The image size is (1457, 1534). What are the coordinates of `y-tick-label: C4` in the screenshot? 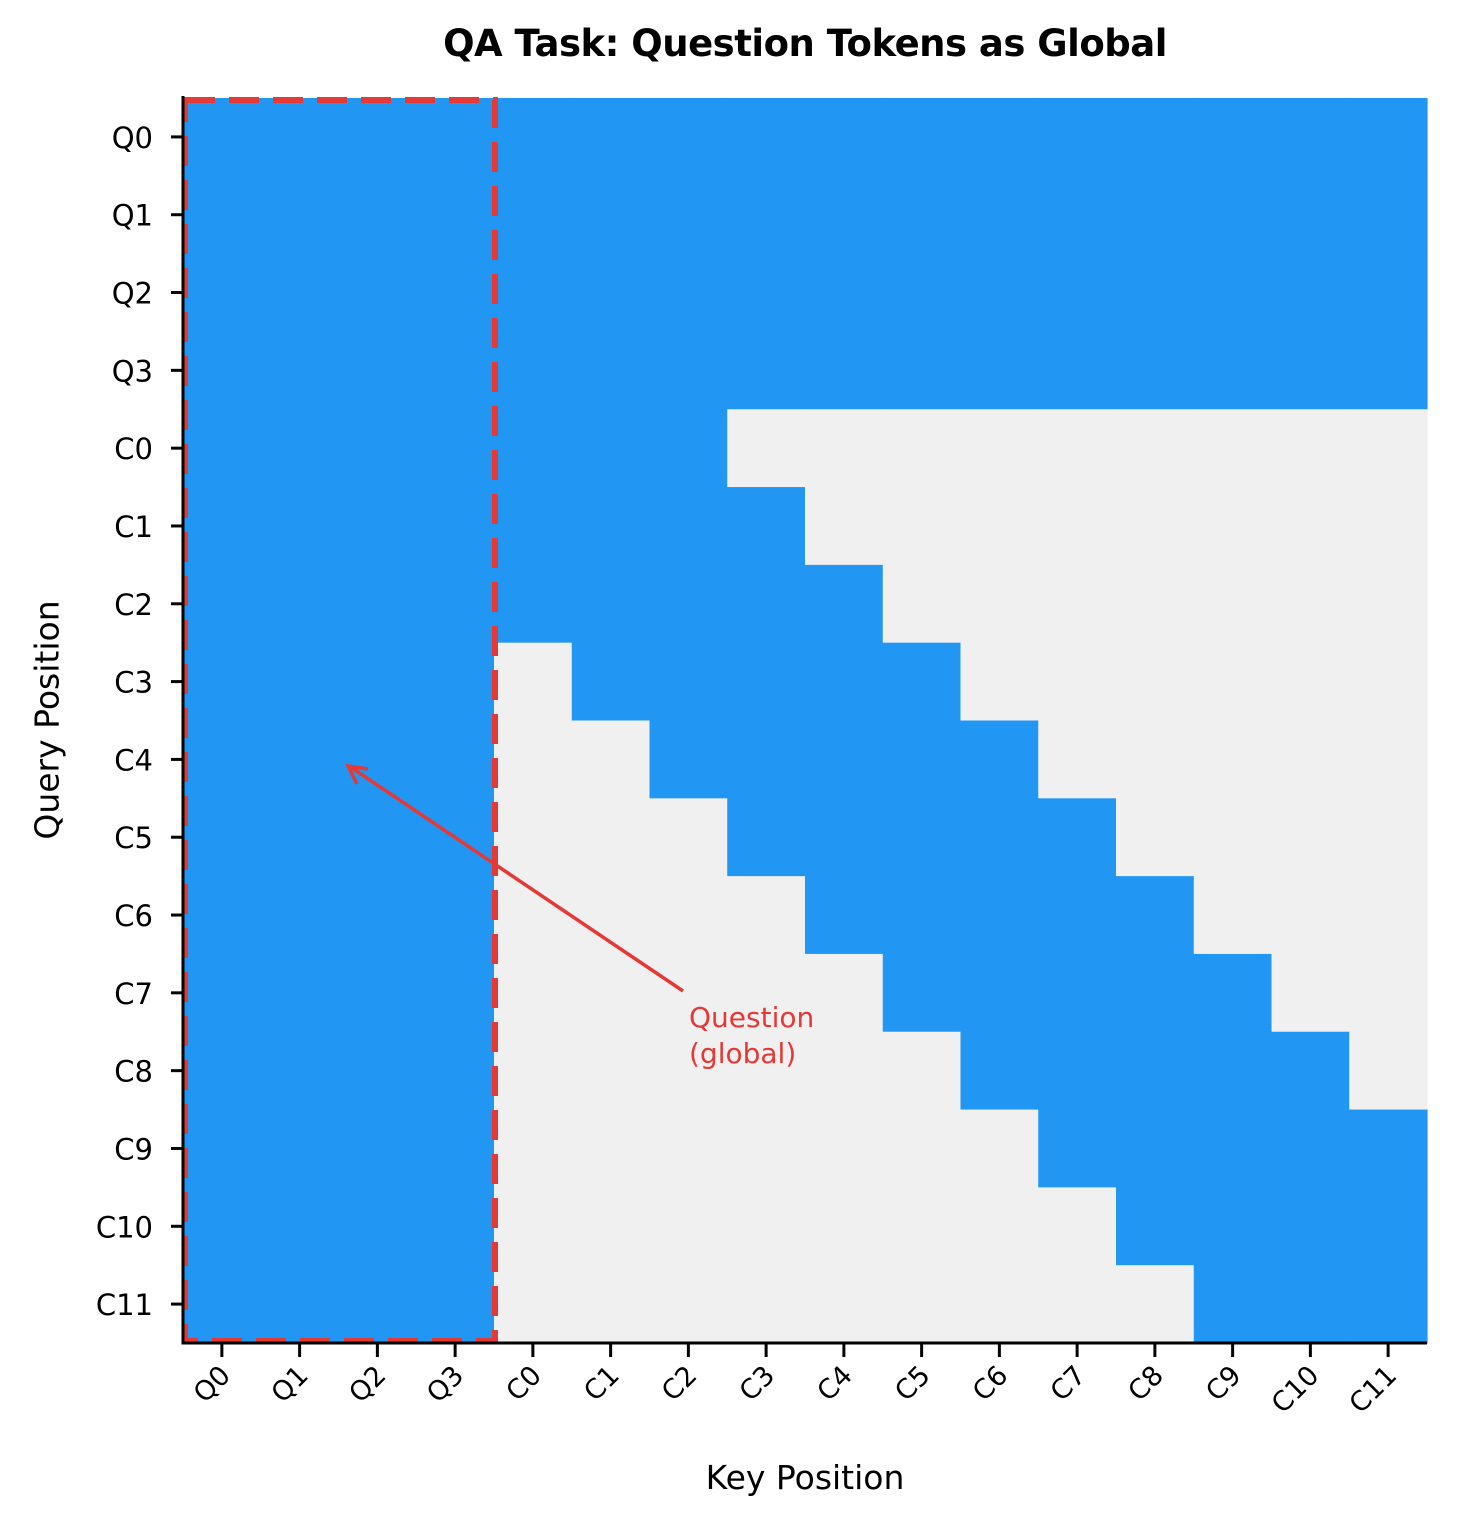 It's located at (133, 760).